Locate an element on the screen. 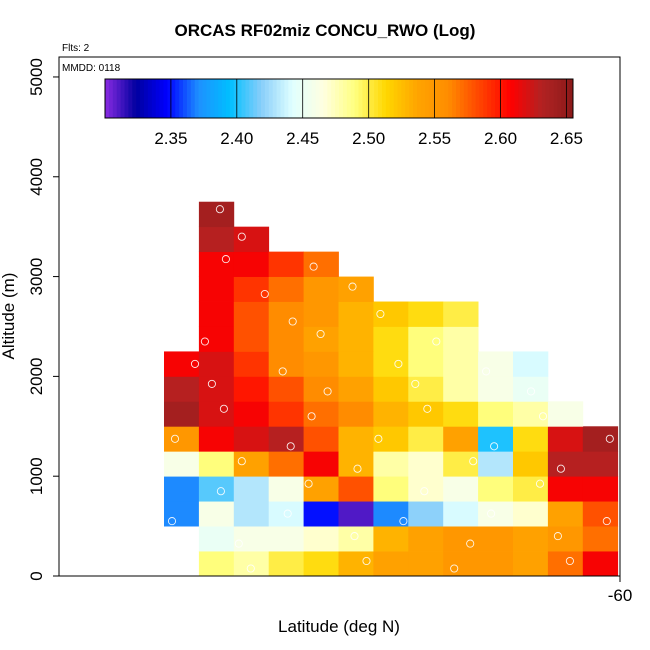  date-label: MMDD: 0118 is located at coordinates (91, 68).